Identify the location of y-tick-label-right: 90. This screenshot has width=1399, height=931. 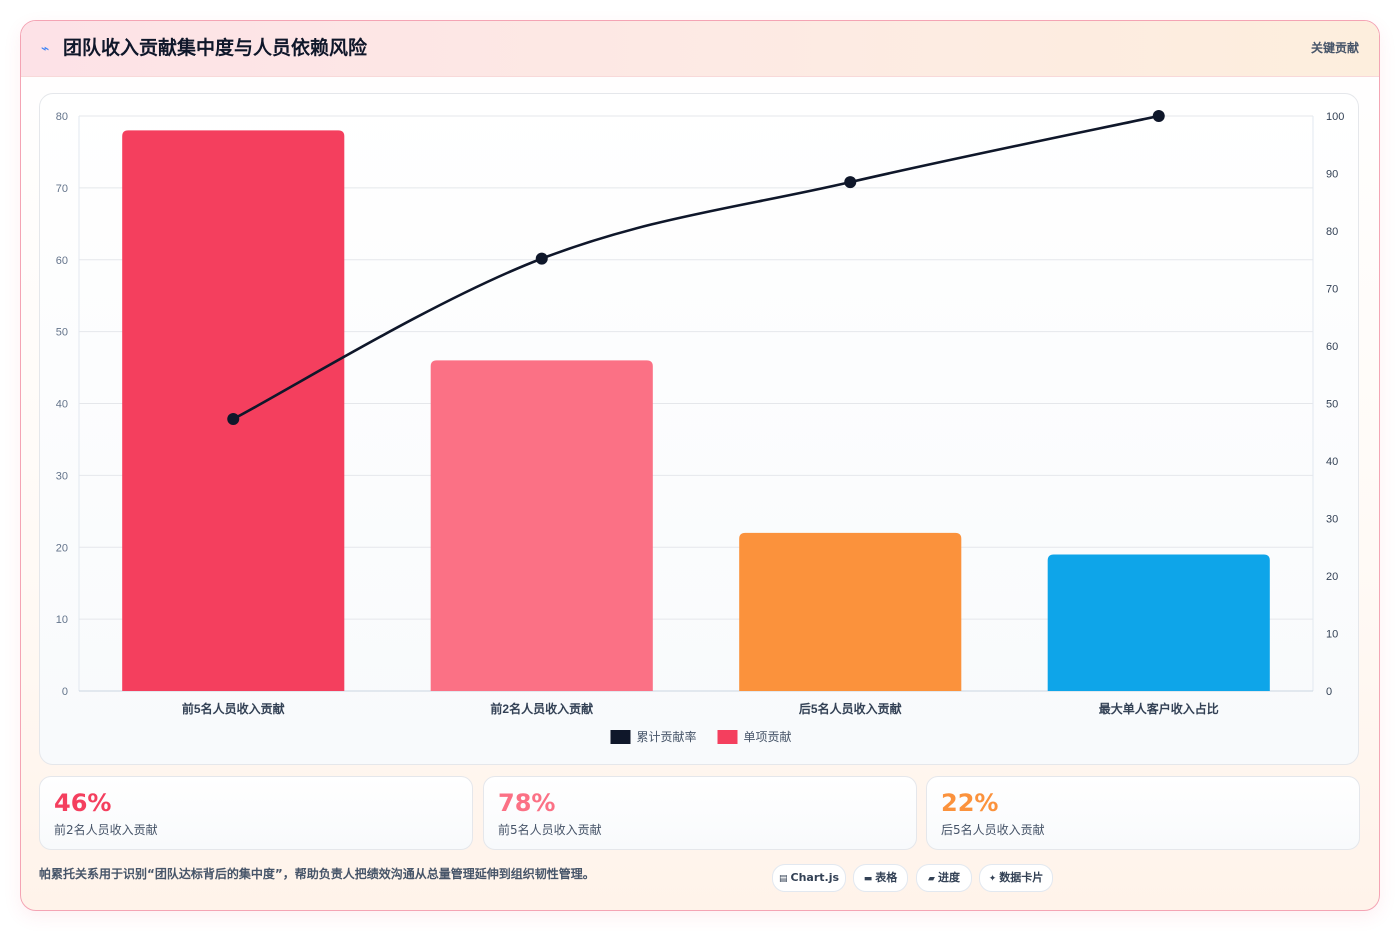
(1332, 175).